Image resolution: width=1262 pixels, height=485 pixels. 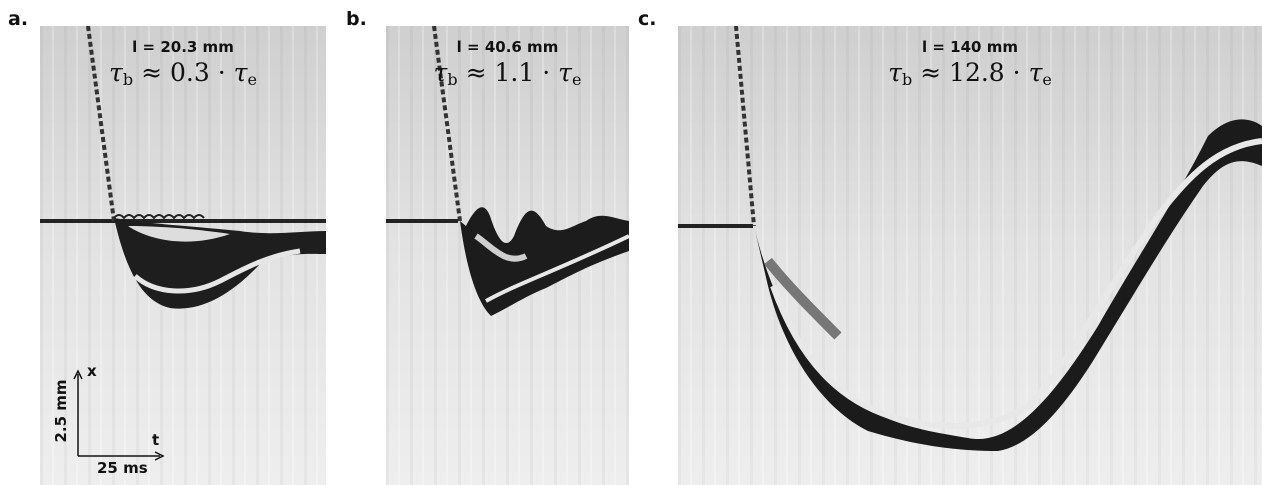 What do you see at coordinates (92, 371) in the screenshot?
I see `y-axis-label: x` at bounding box center [92, 371].